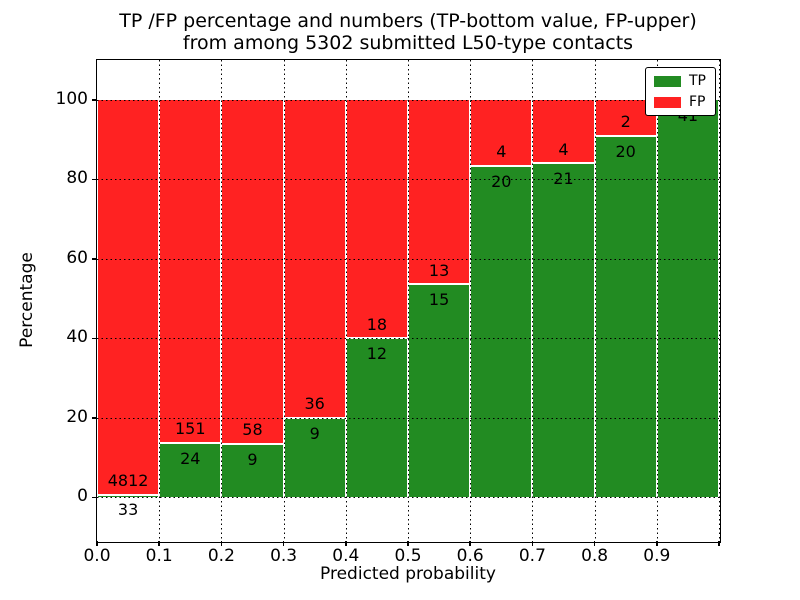 The width and height of the screenshot is (800, 600). Describe the element at coordinates (159, 556) in the screenshot. I see `x-tick-label: 0.1` at that location.